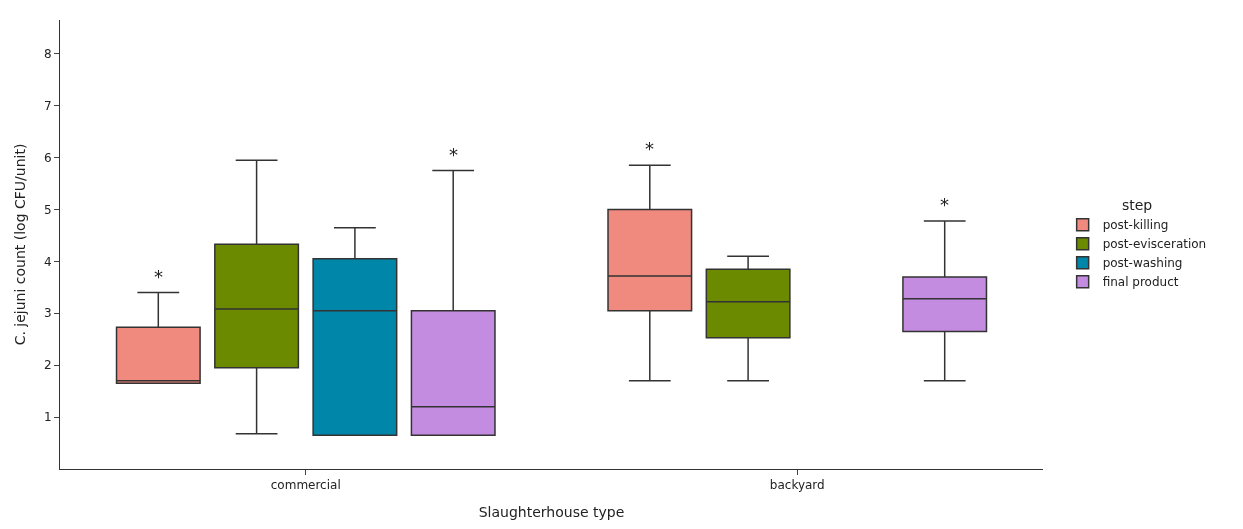  I want to click on x-tick-label: backyard, so click(797, 485).